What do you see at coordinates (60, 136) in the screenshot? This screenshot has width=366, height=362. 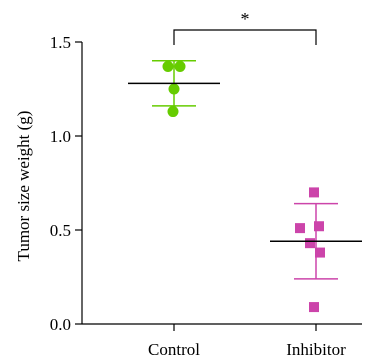 I see `y-tick-label: 1.0` at bounding box center [60, 136].